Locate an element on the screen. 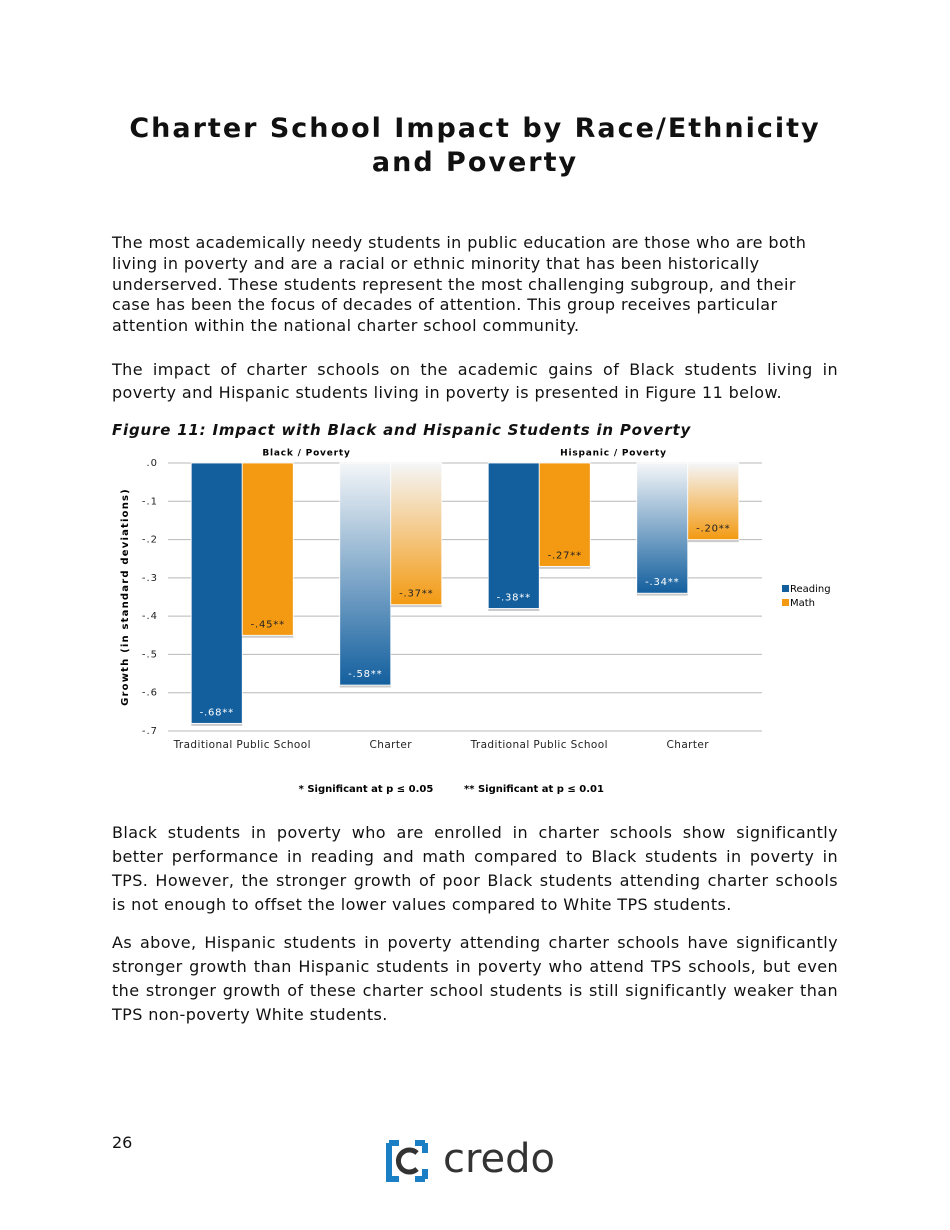 This screenshot has height=1230, width=950. y-tick-label: -.4 is located at coordinates (150, 616).